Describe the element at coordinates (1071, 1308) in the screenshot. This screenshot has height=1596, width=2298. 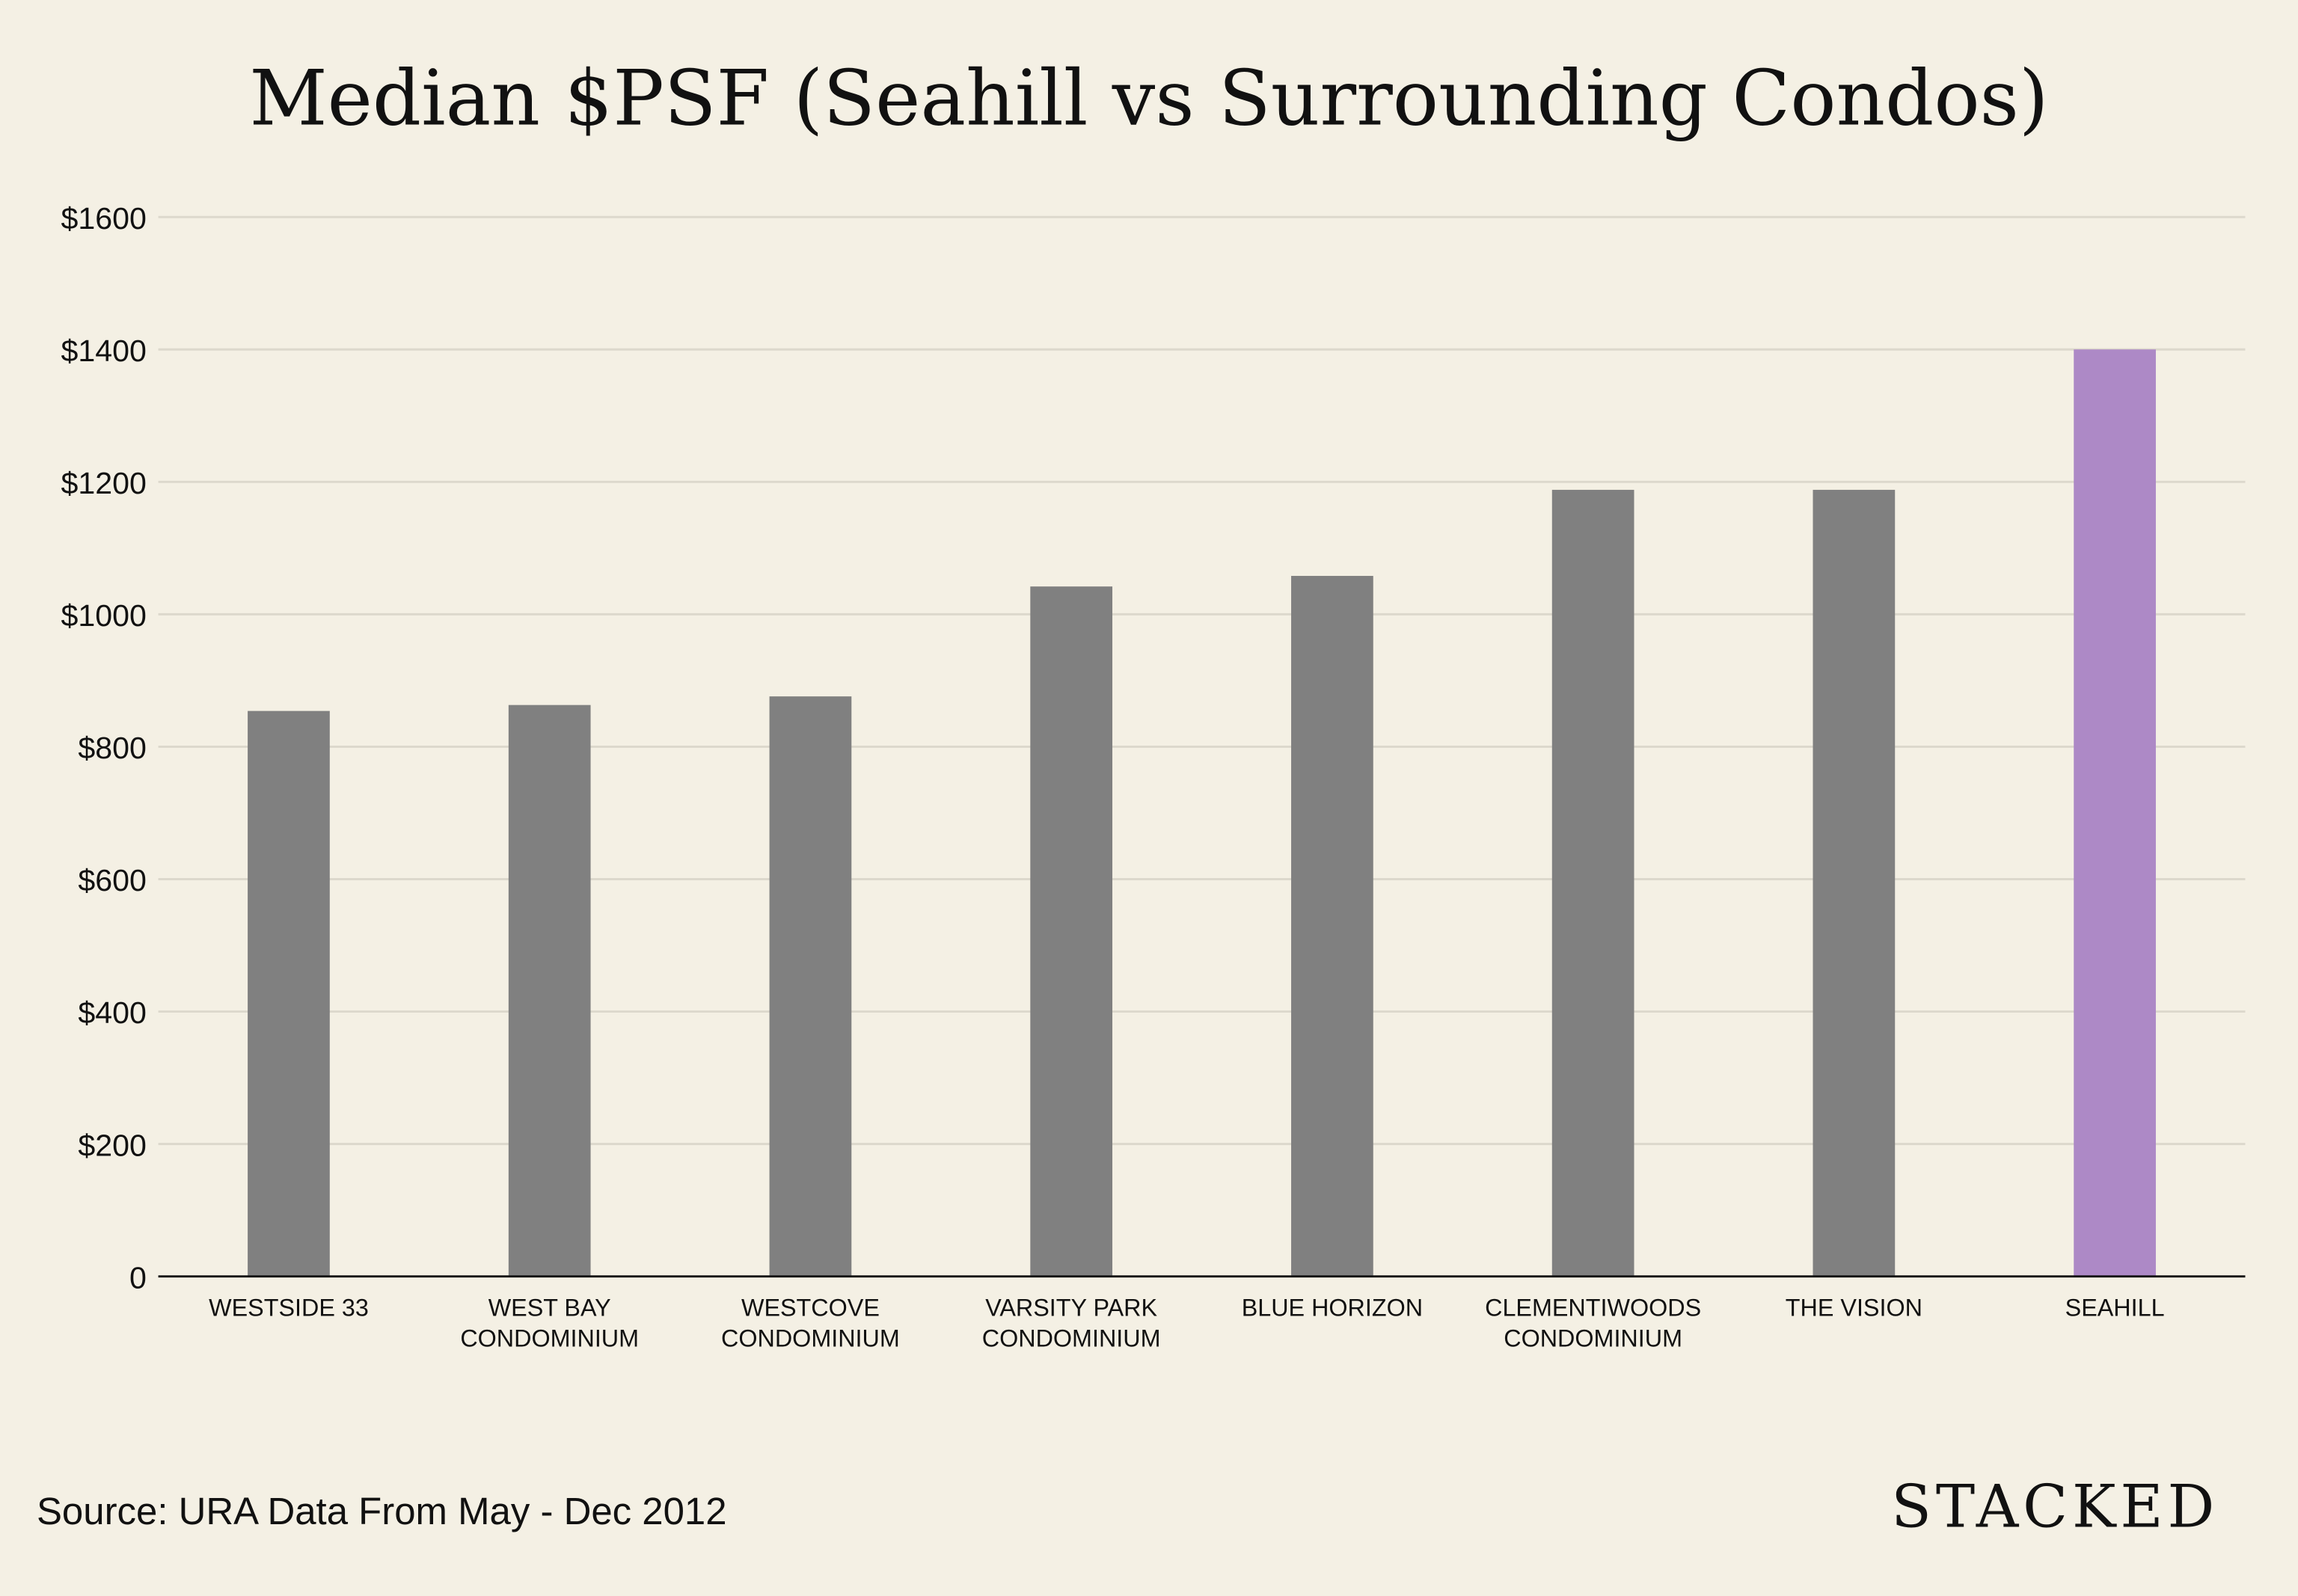
I see `x-tick-label: VARSITY PARK` at that location.